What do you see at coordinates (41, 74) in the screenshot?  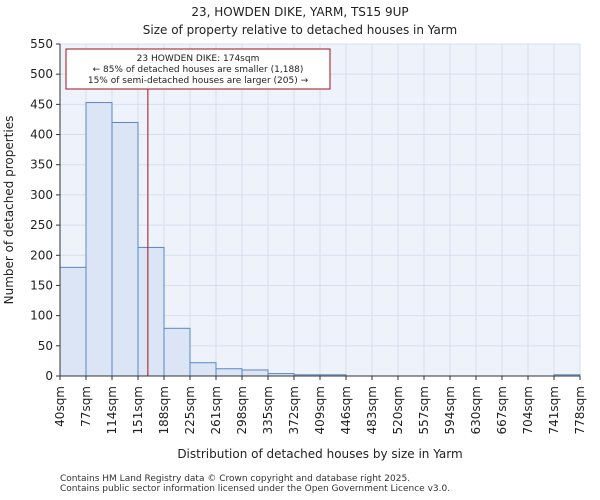 I see `y-tick-label: 500` at bounding box center [41, 74].